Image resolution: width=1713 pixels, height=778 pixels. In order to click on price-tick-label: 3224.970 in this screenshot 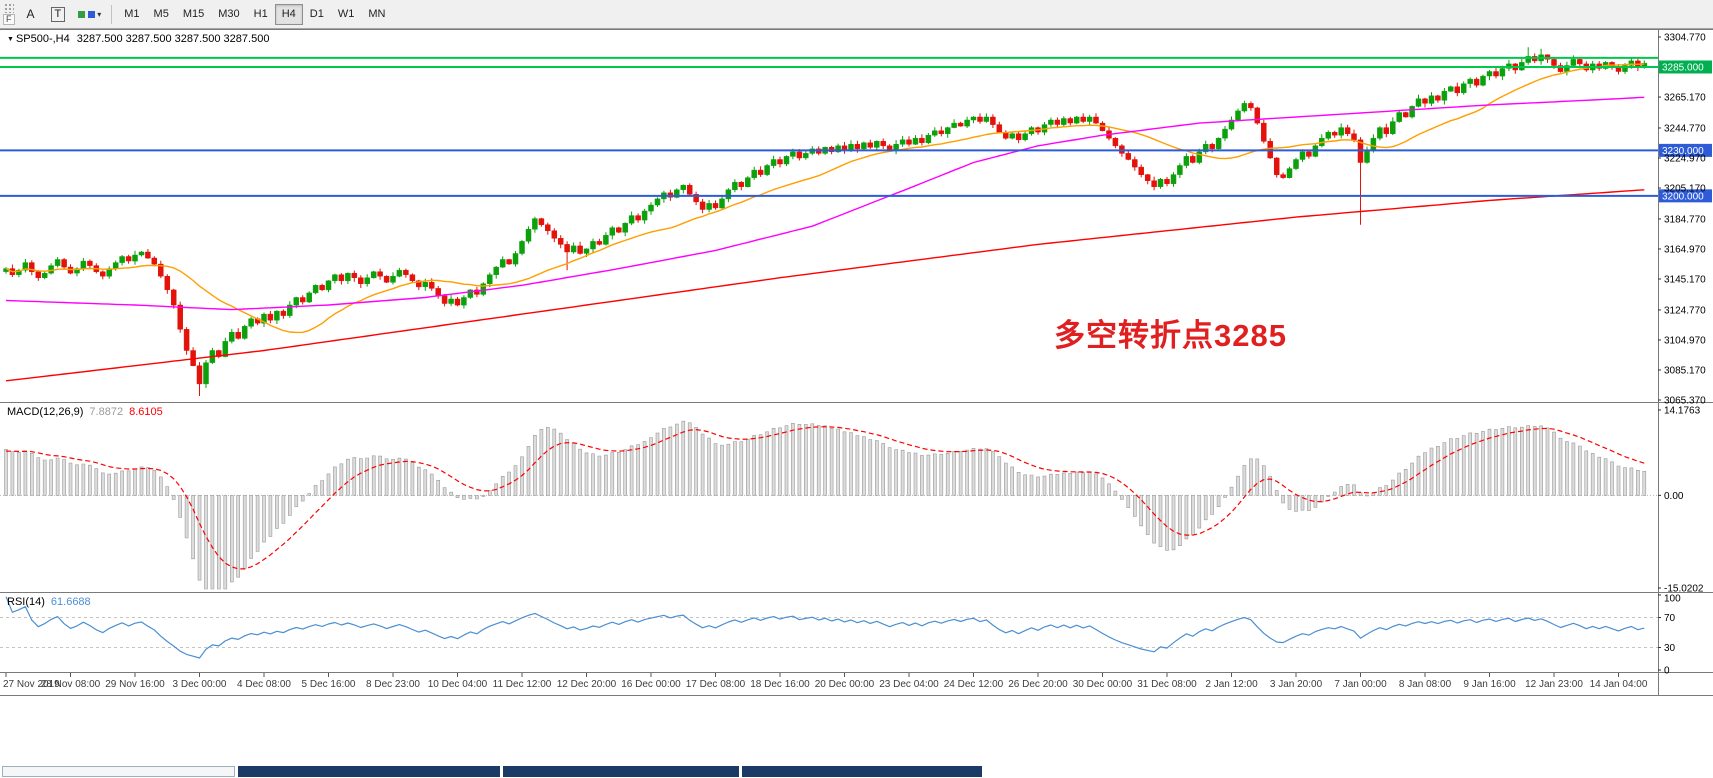, I will do `click(1685, 159)`.